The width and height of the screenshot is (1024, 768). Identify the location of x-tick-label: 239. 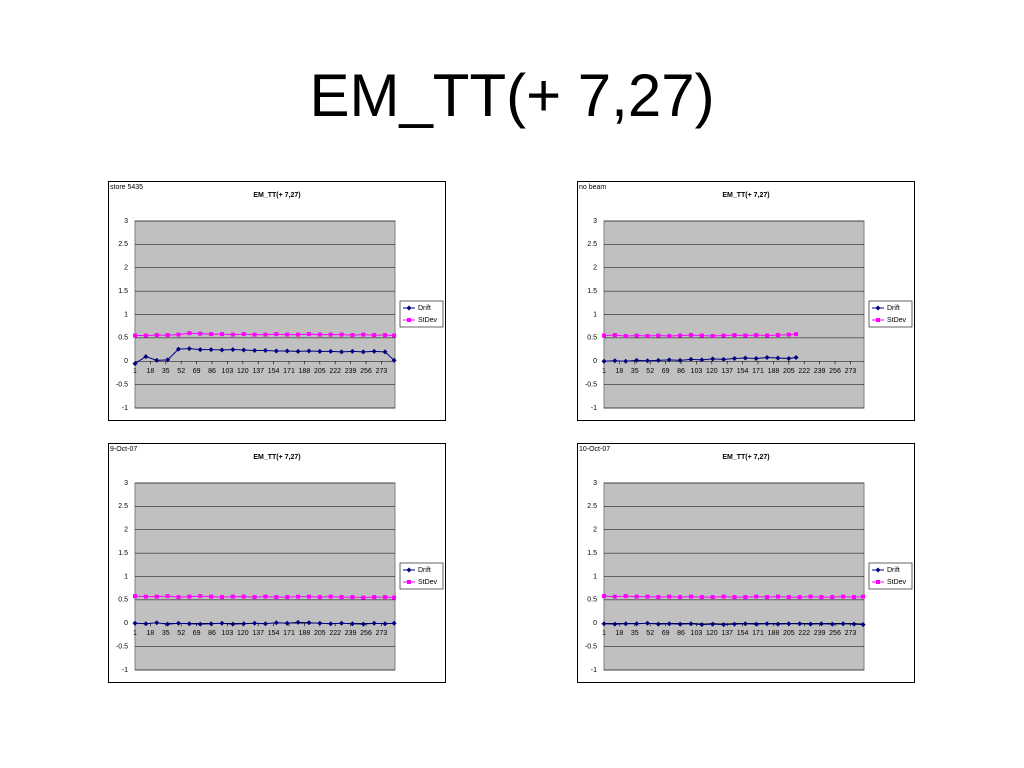
(820, 371).